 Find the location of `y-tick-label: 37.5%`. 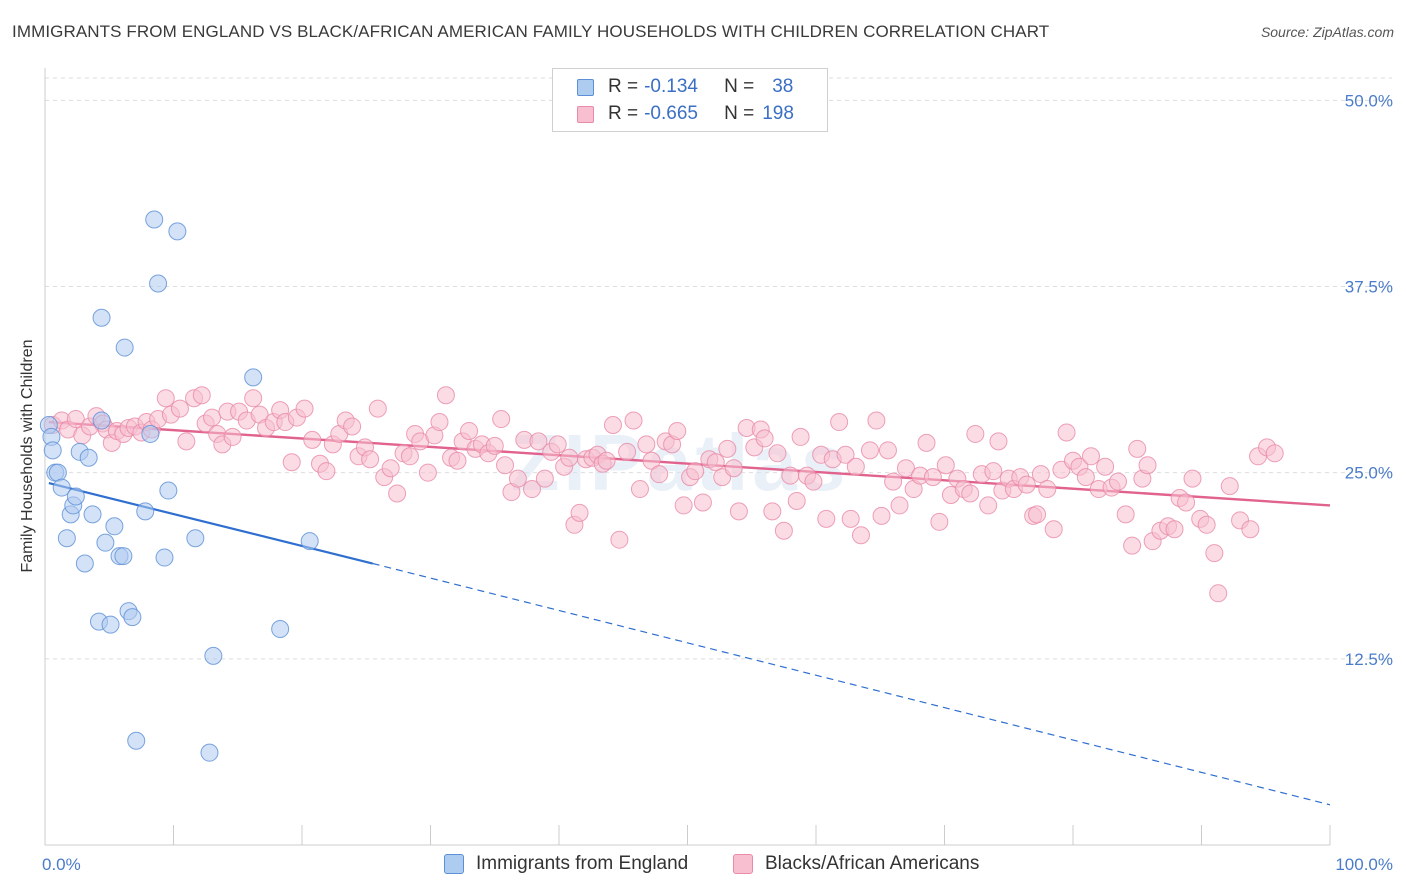

y-tick-label: 37.5% is located at coordinates (1369, 287).